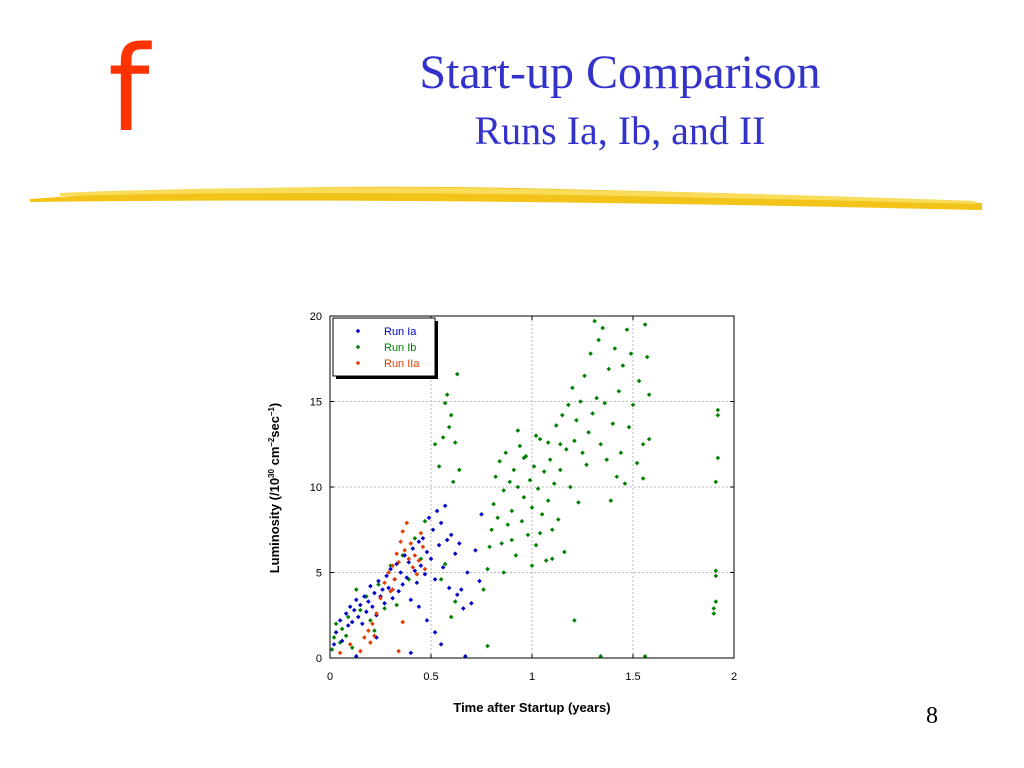 Image resolution: width=1024 pixels, height=768 pixels. I want to click on x-tick-label: 0, so click(330, 677).